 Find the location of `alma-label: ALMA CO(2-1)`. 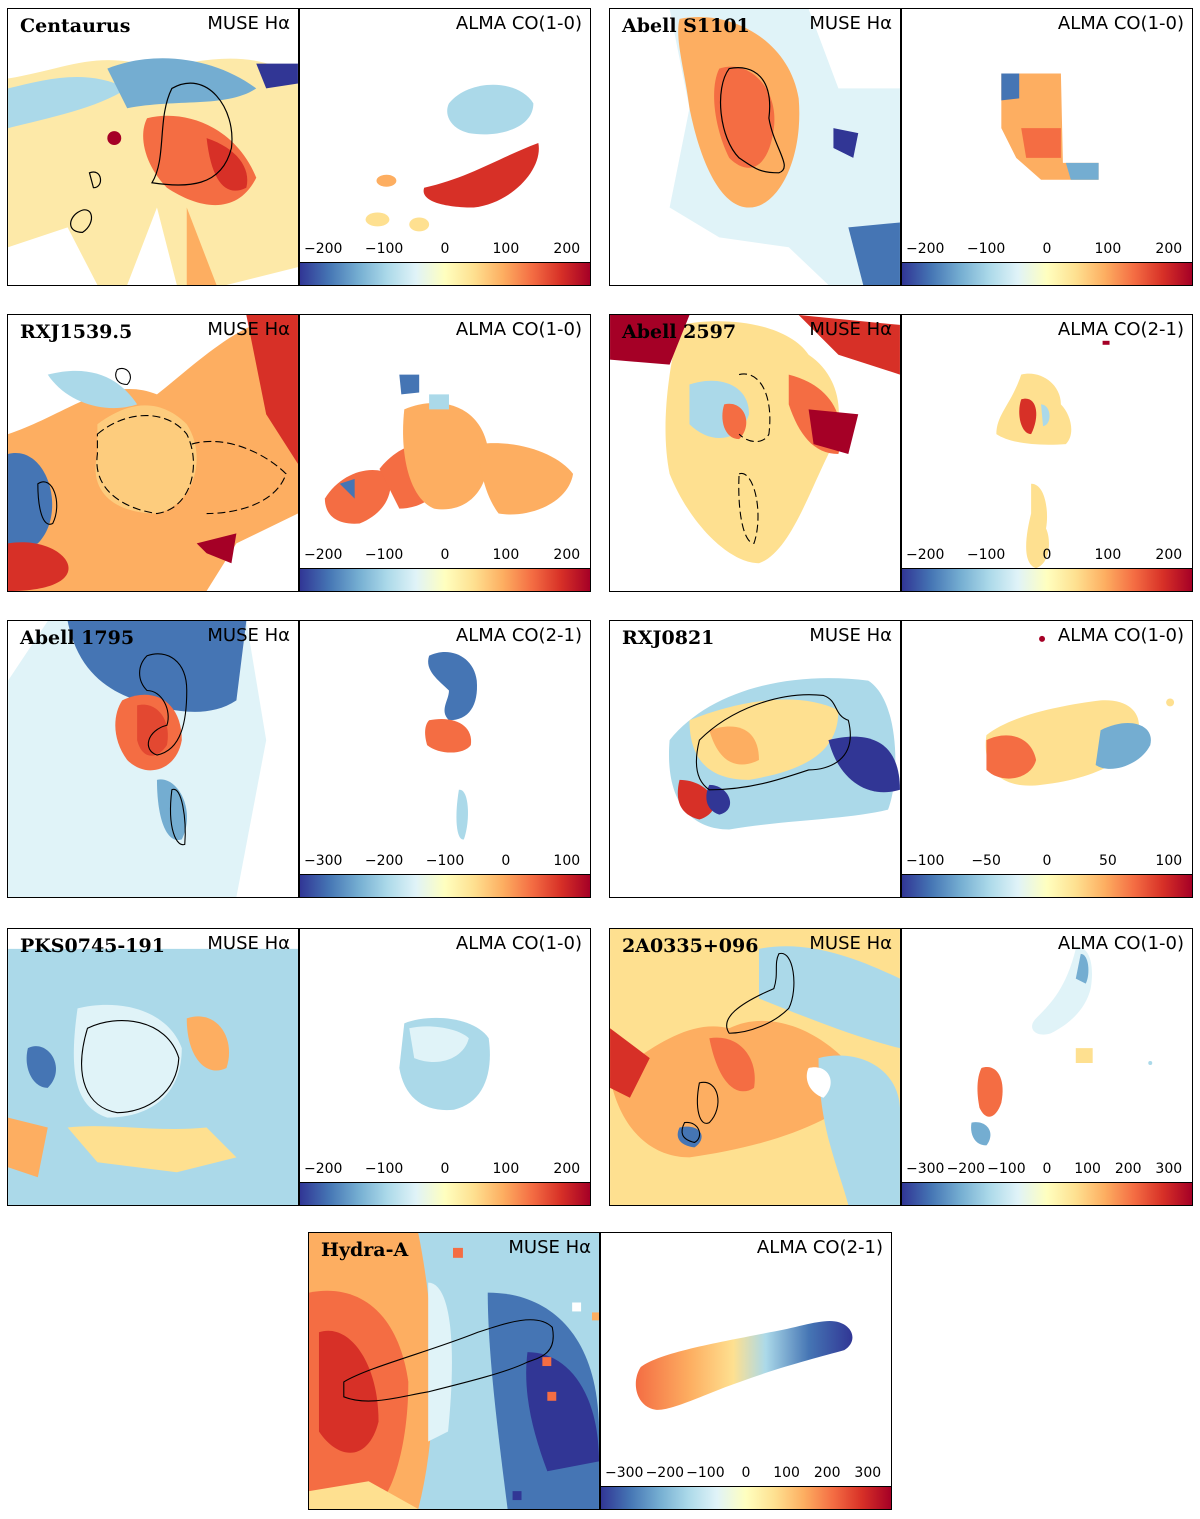

alma-label: ALMA CO(2-1) is located at coordinates (819, 1247).